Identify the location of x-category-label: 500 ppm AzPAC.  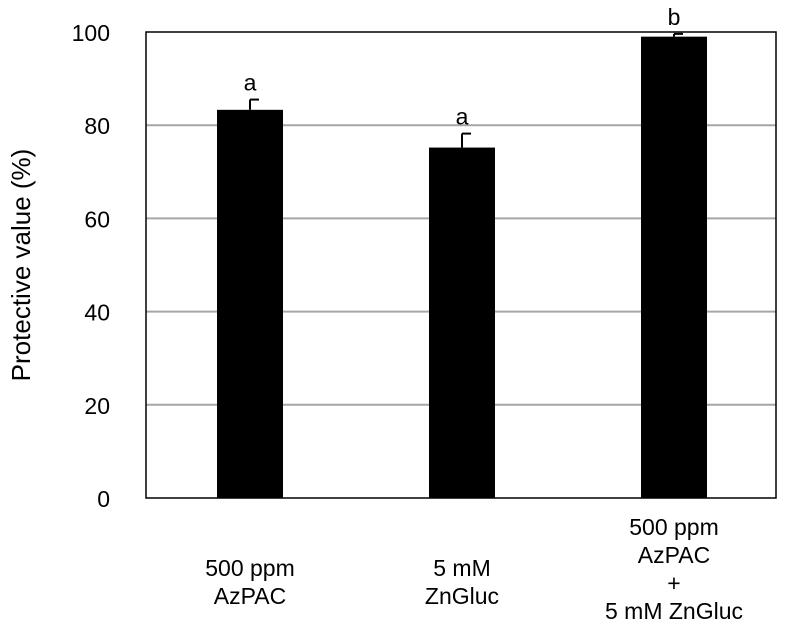
(250, 582).